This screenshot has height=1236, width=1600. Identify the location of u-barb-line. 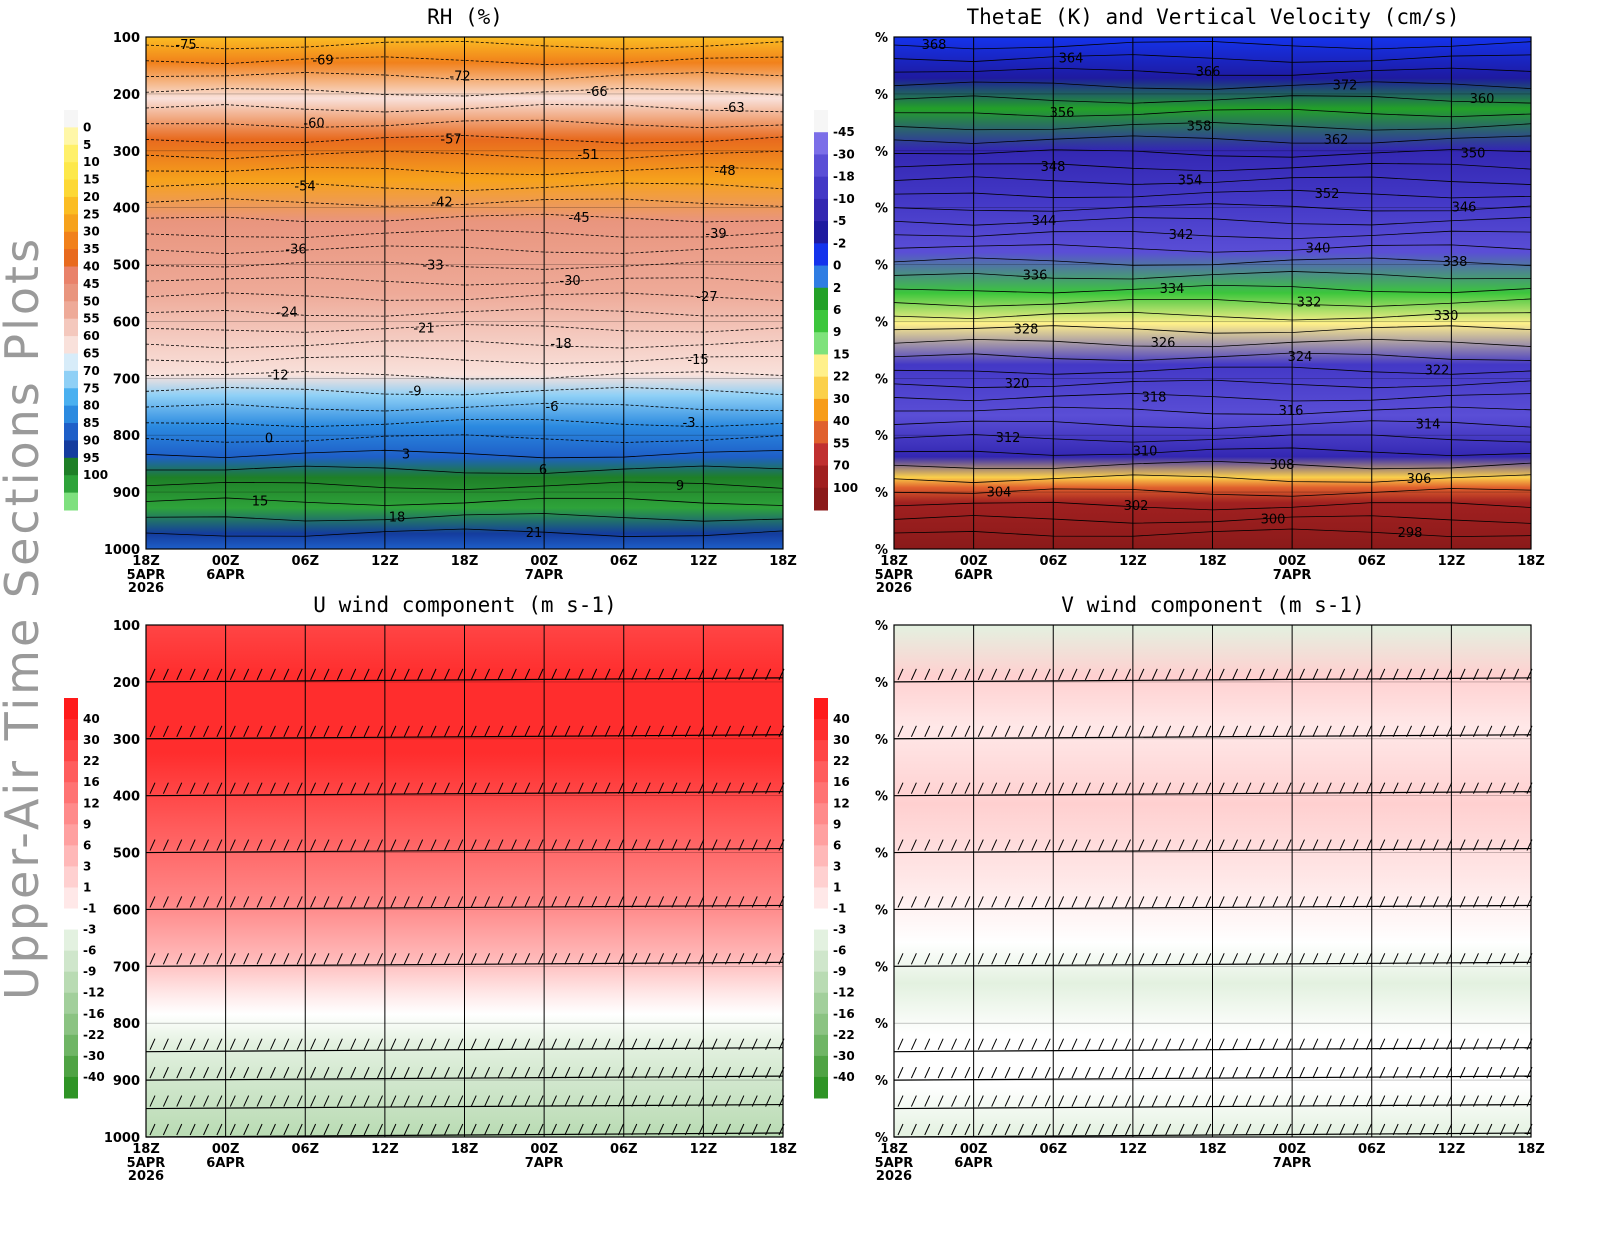
(464, 1050).